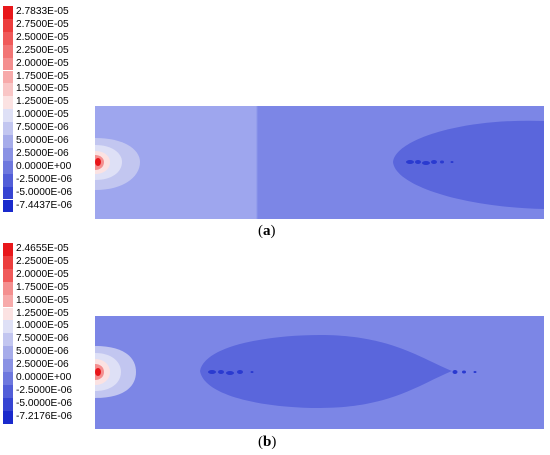 The height and width of the screenshot is (455, 550). What do you see at coordinates (44, 416) in the screenshot?
I see `legend-label: -7.2176E-06` at bounding box center [44, 416].